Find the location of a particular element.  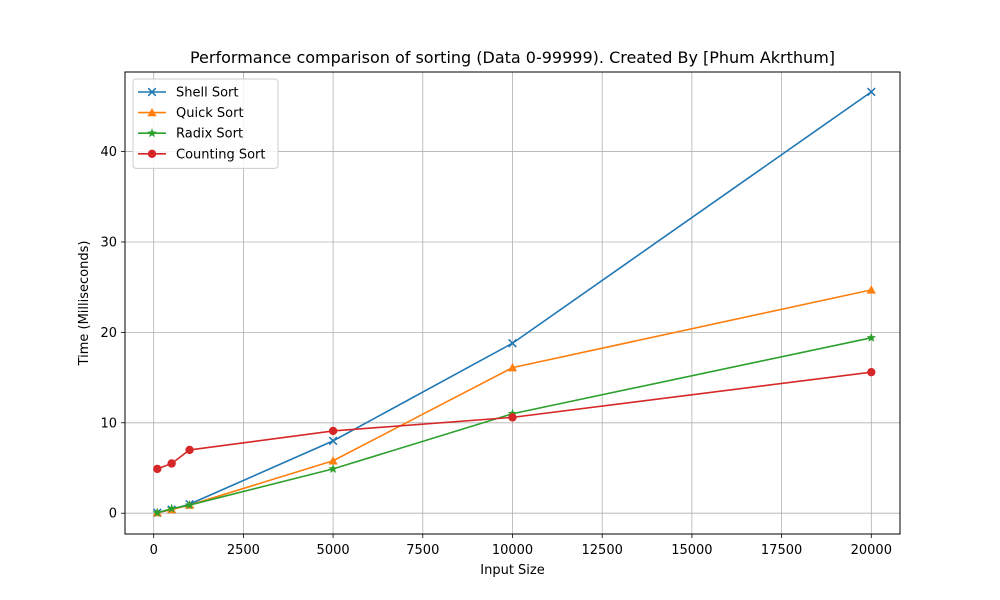

x-tick-label: 0 is located at coordinates (154, 550).